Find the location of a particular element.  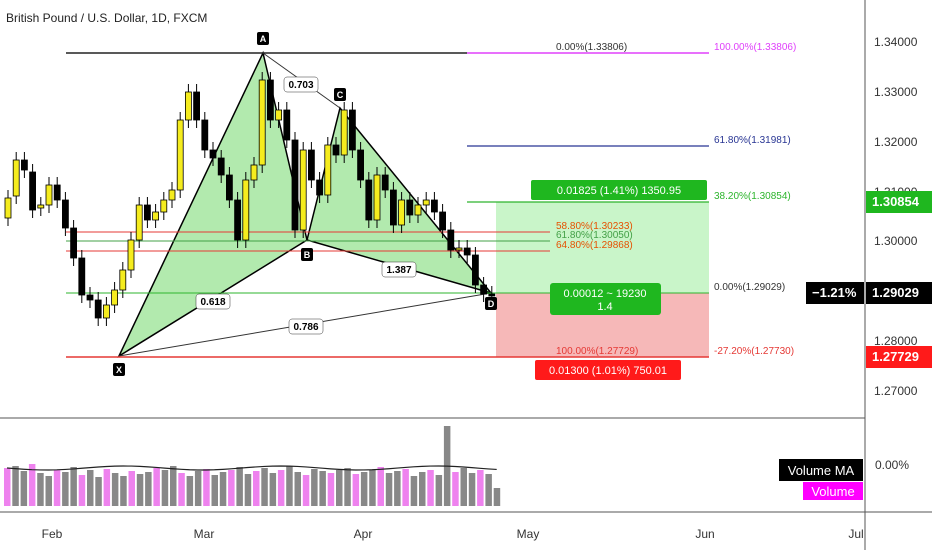

ratio-label-xb: 0.618 is located at coordinates (212, 302).